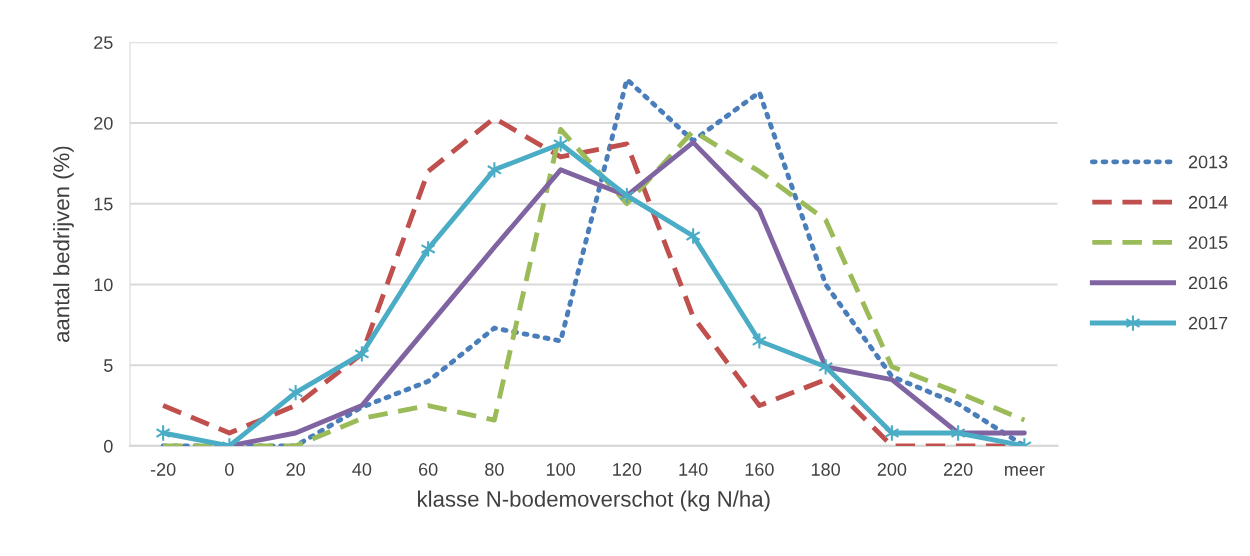  What do you see at coordinates (1208, 202) in the screenshot?
I see `legend-label: 2014` at bounding box center [1208, 202].